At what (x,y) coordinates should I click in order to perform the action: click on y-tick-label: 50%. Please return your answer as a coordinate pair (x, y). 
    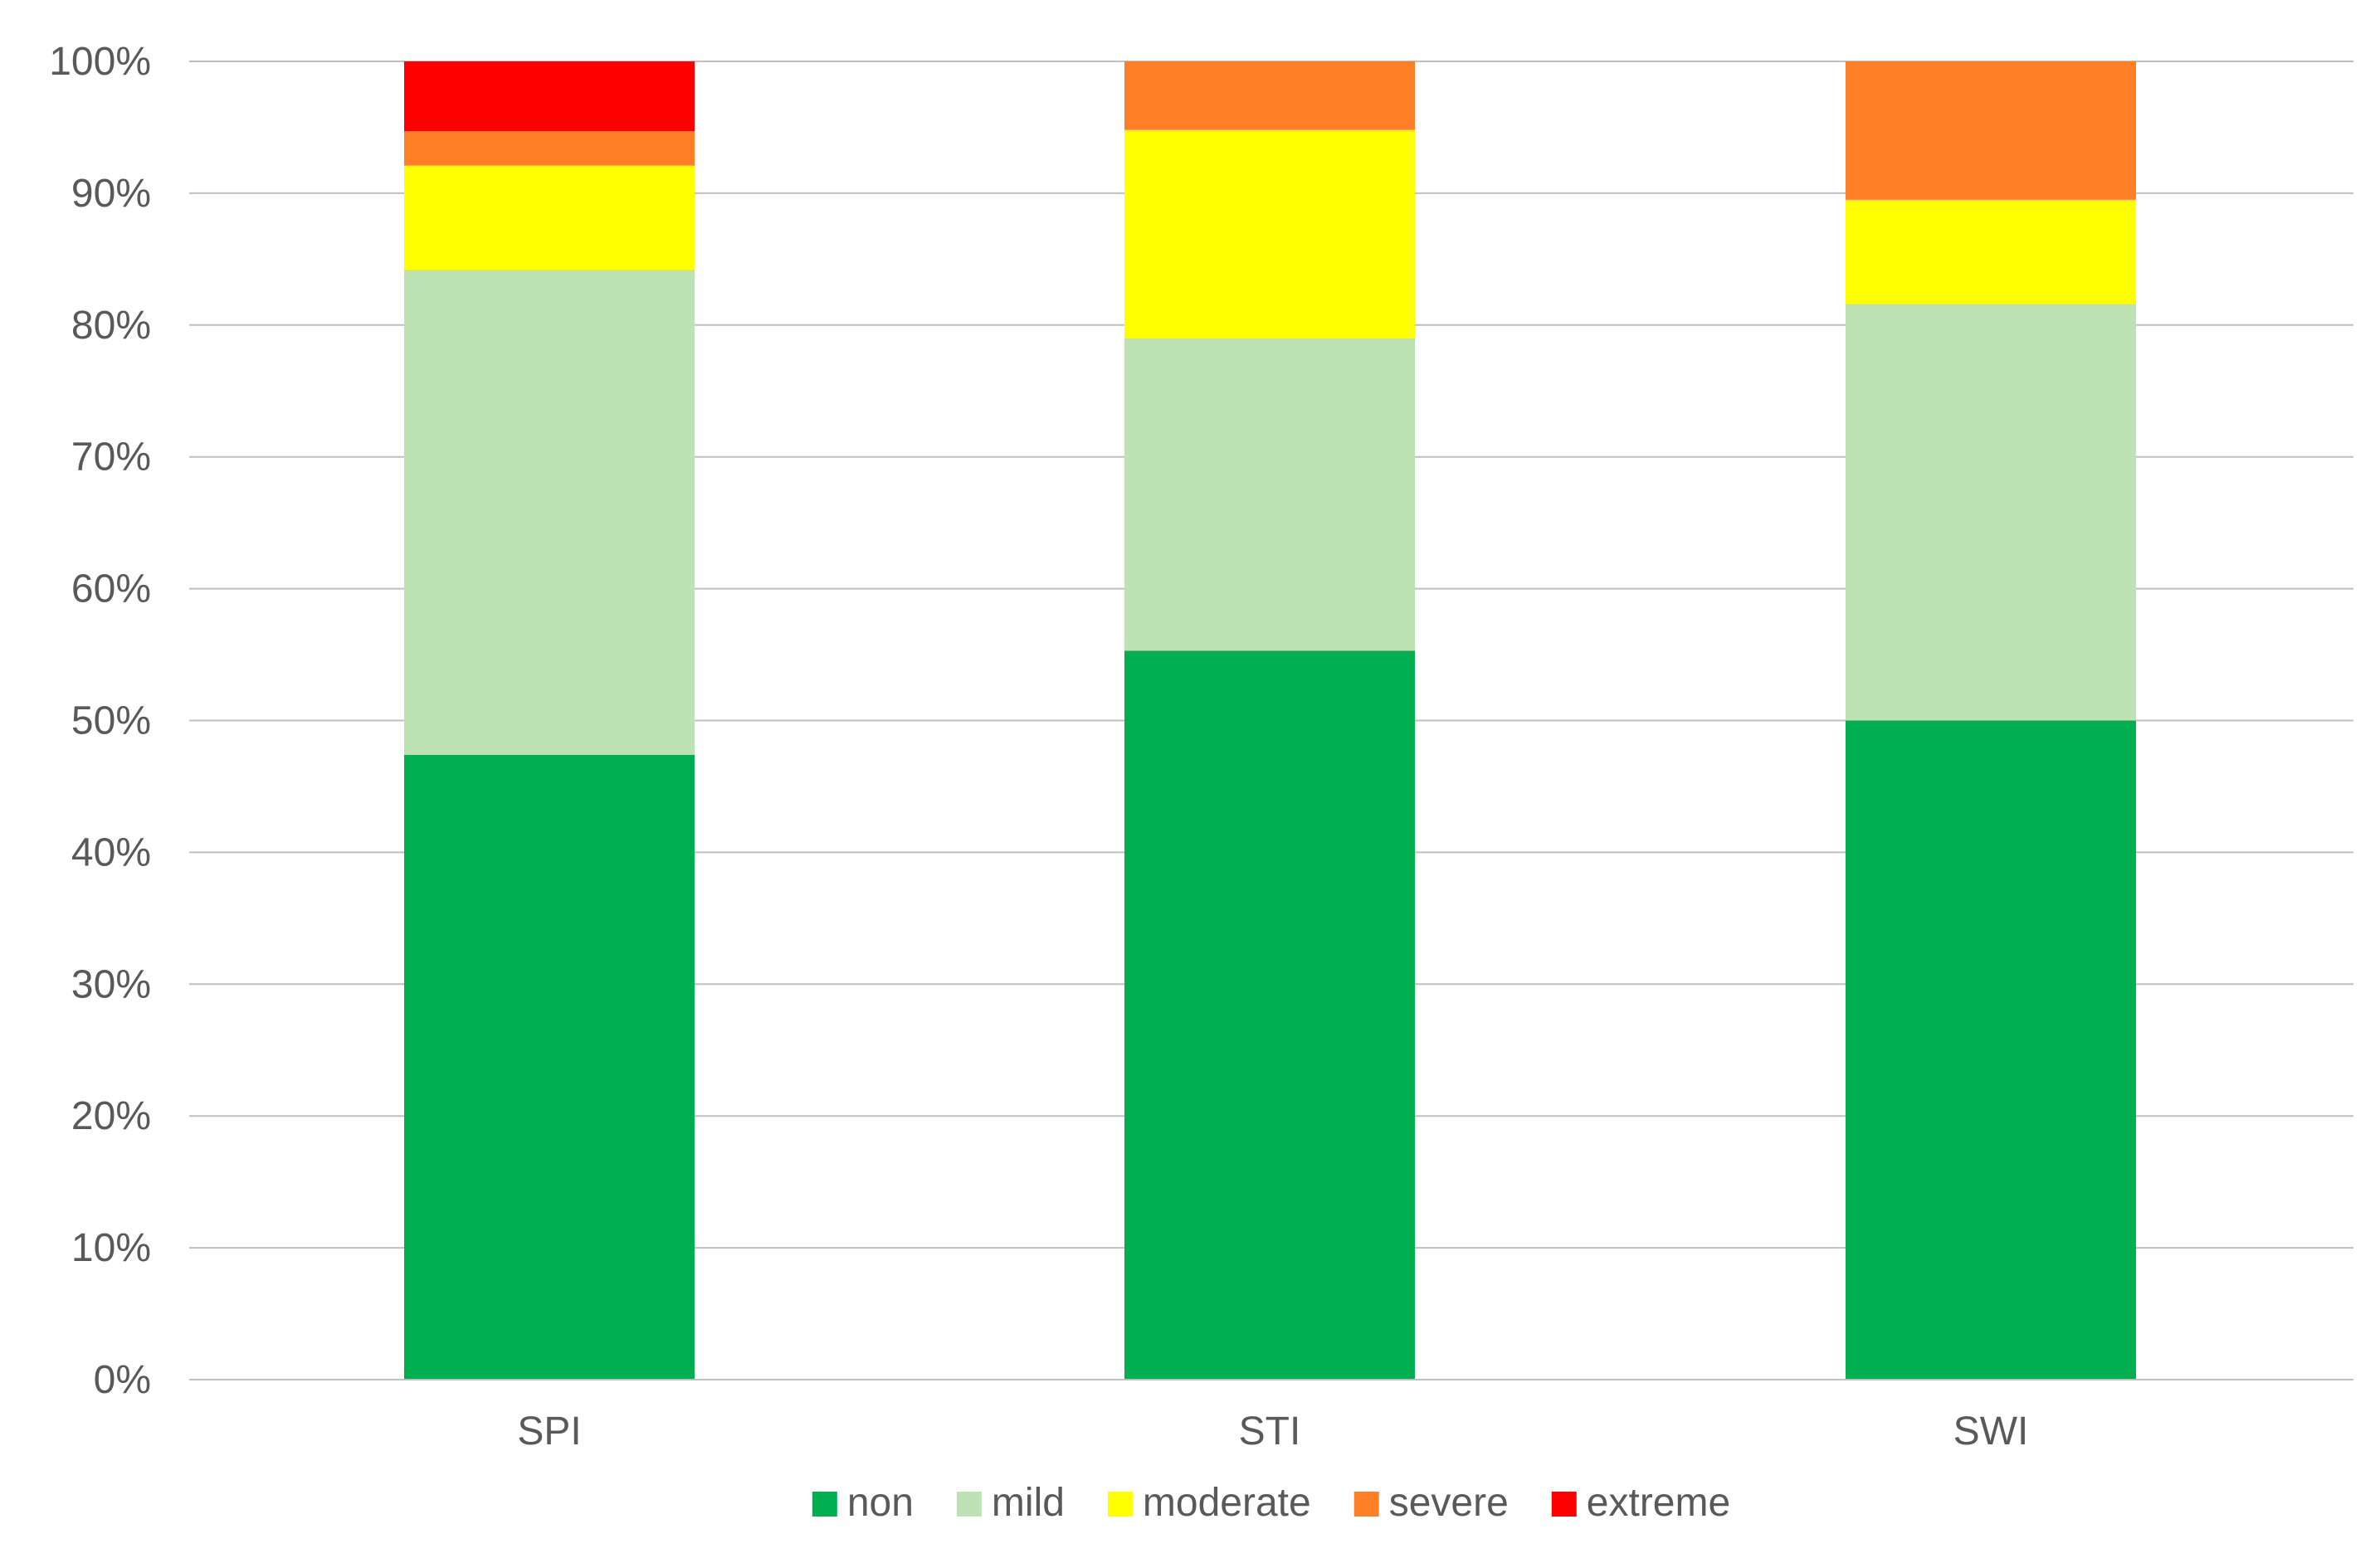
    Looking at the image, I should click on (111, 721).